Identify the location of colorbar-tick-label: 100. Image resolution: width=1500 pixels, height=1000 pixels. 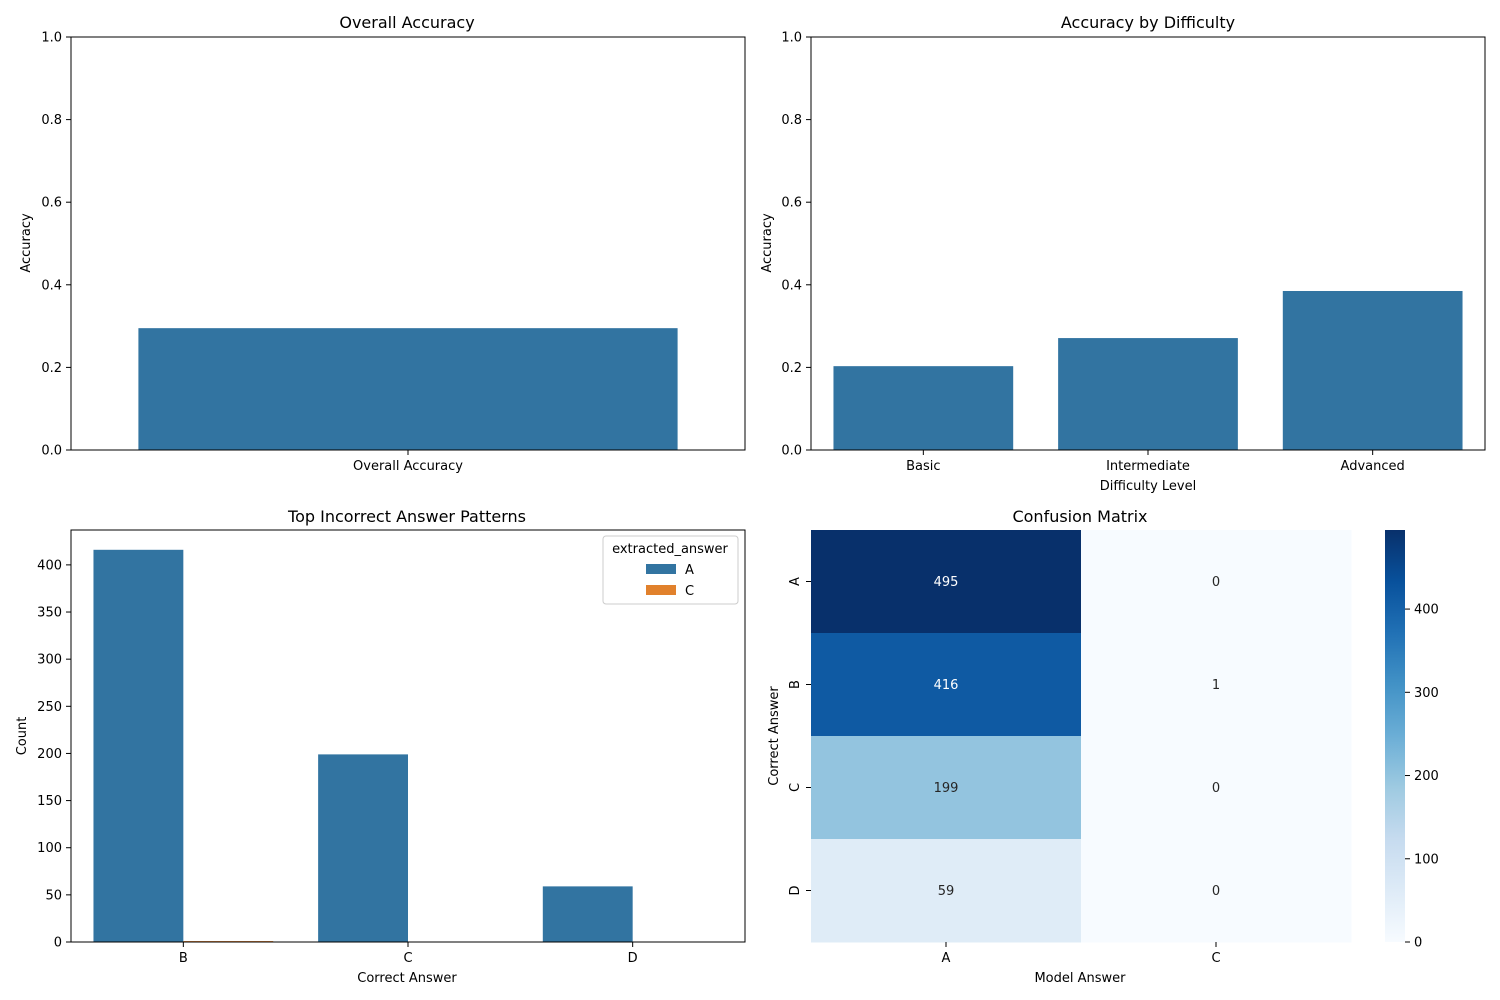
(1426, 859).